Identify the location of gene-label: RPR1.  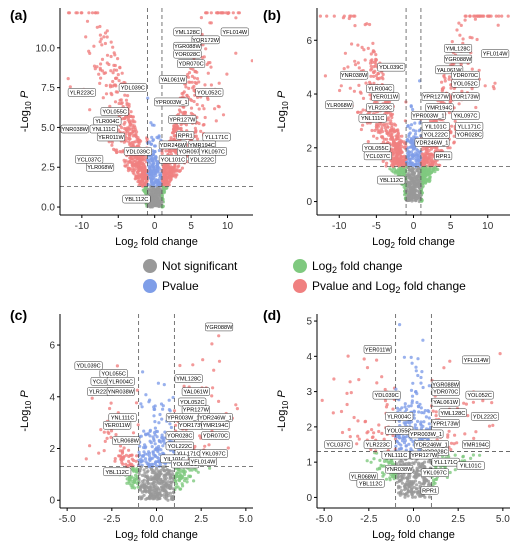
(185, 135).